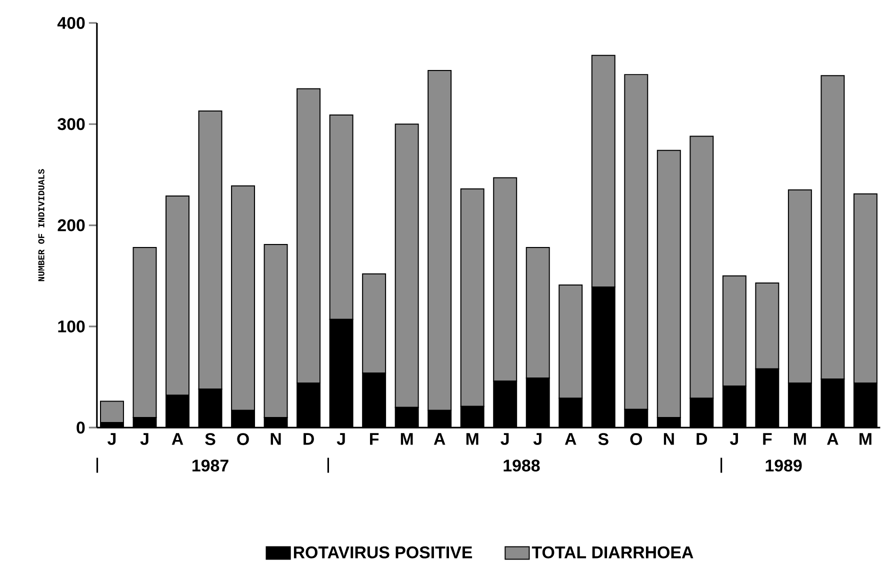 This screenshot has width=881, height=568. What do you see at coordinates (383, 552) in the screenshot?
I see `legend-label: ROTAVIRUS POSITIVE` at bounding box center [383, 552].